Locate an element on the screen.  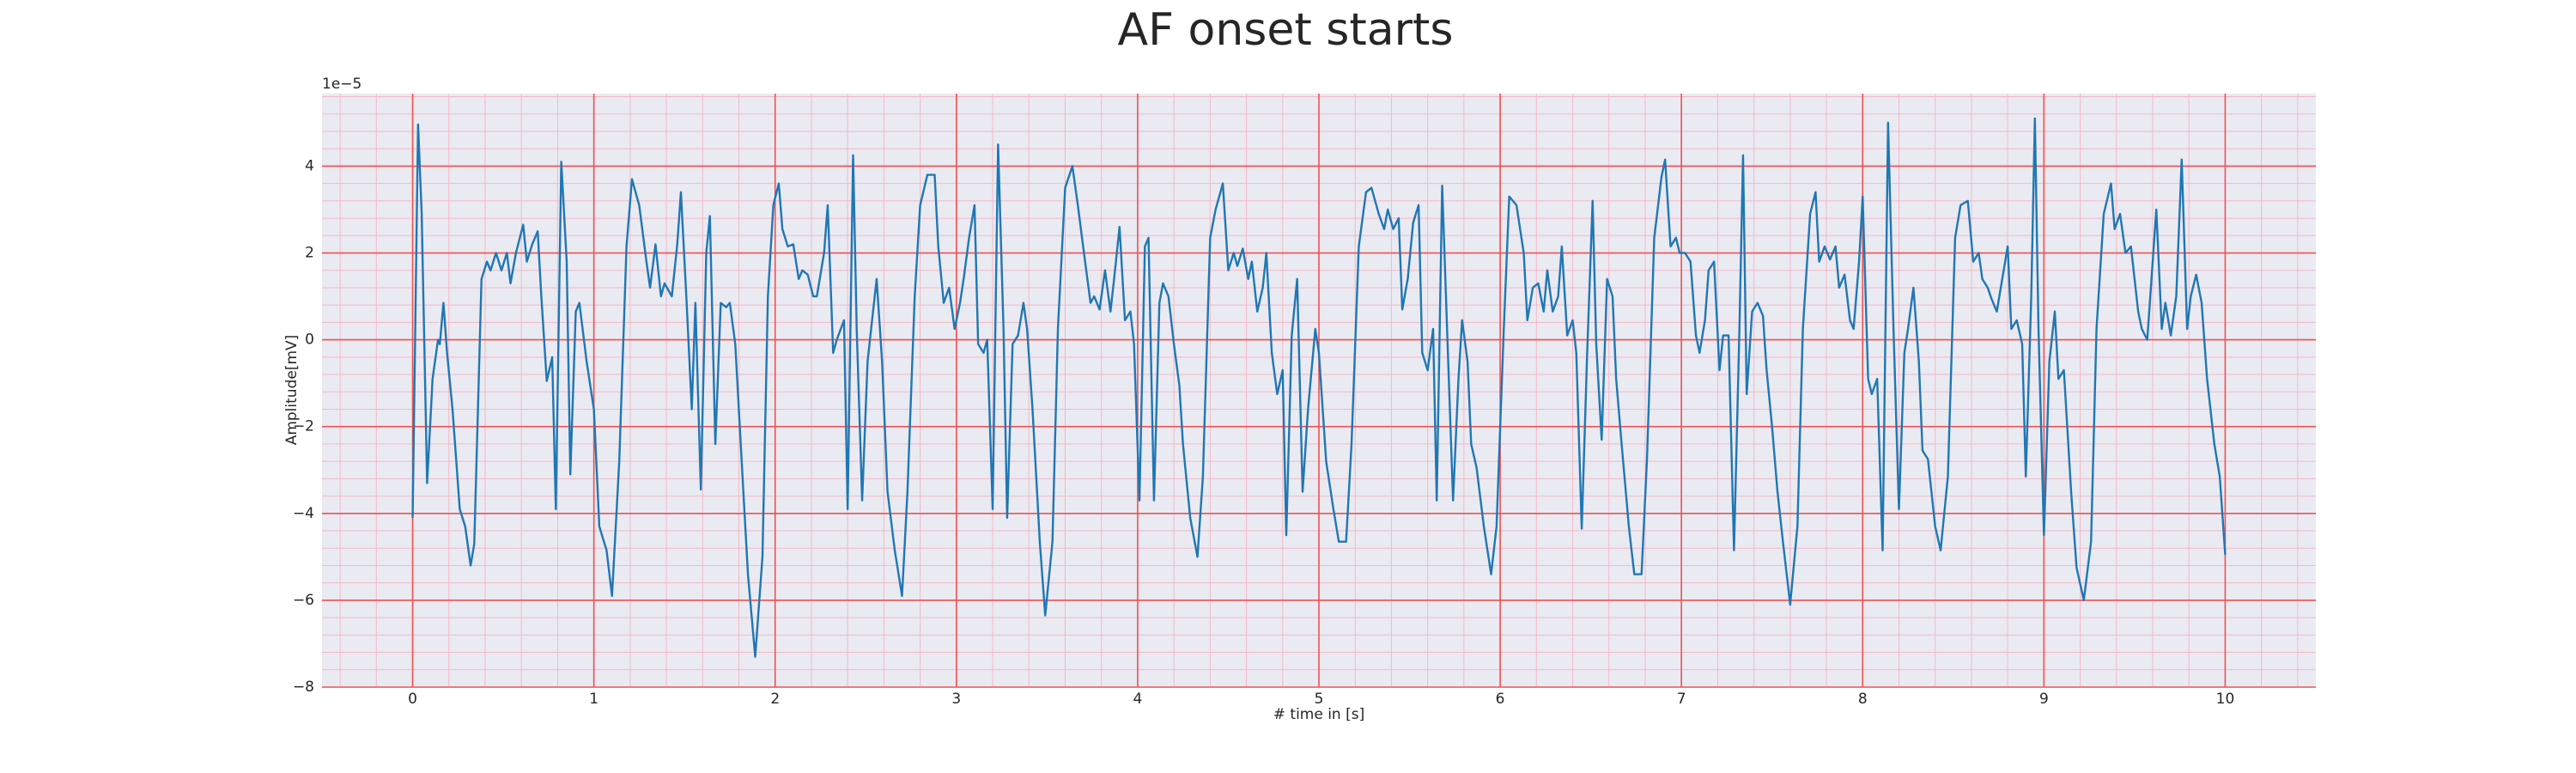
x-tick-label: 2 is located at coordinates (775, 699).